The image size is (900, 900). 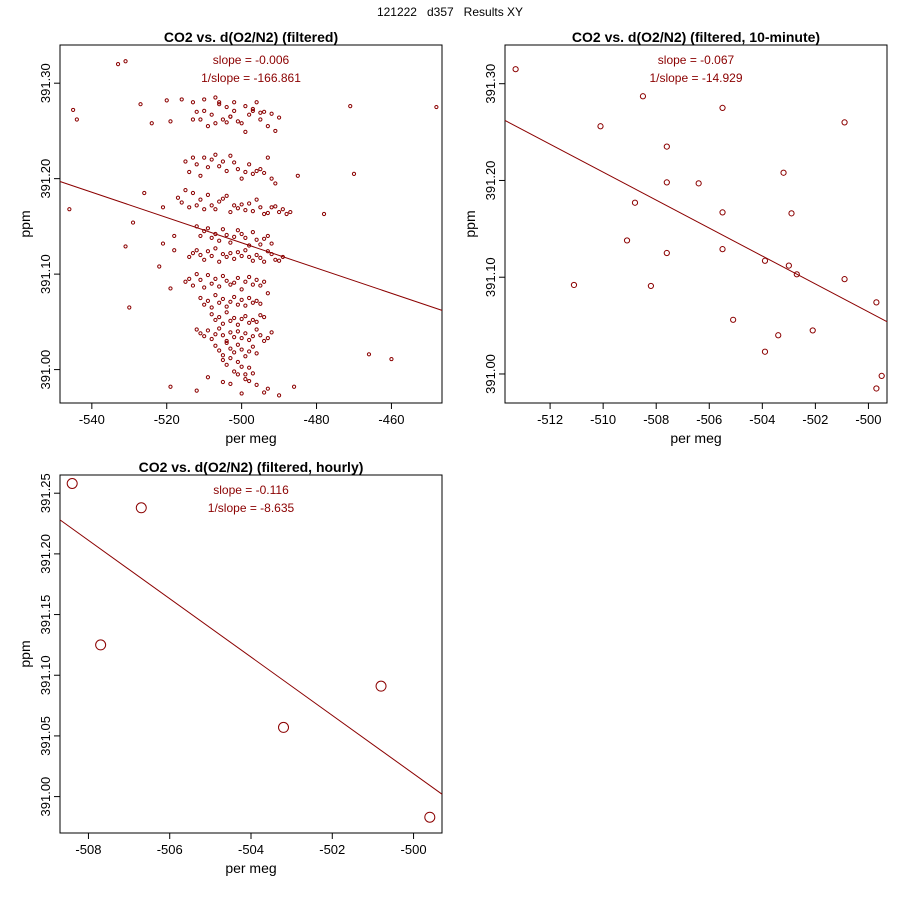 I want to click on chart-3-x-tick-label: -502, so click(x=332, y=849).